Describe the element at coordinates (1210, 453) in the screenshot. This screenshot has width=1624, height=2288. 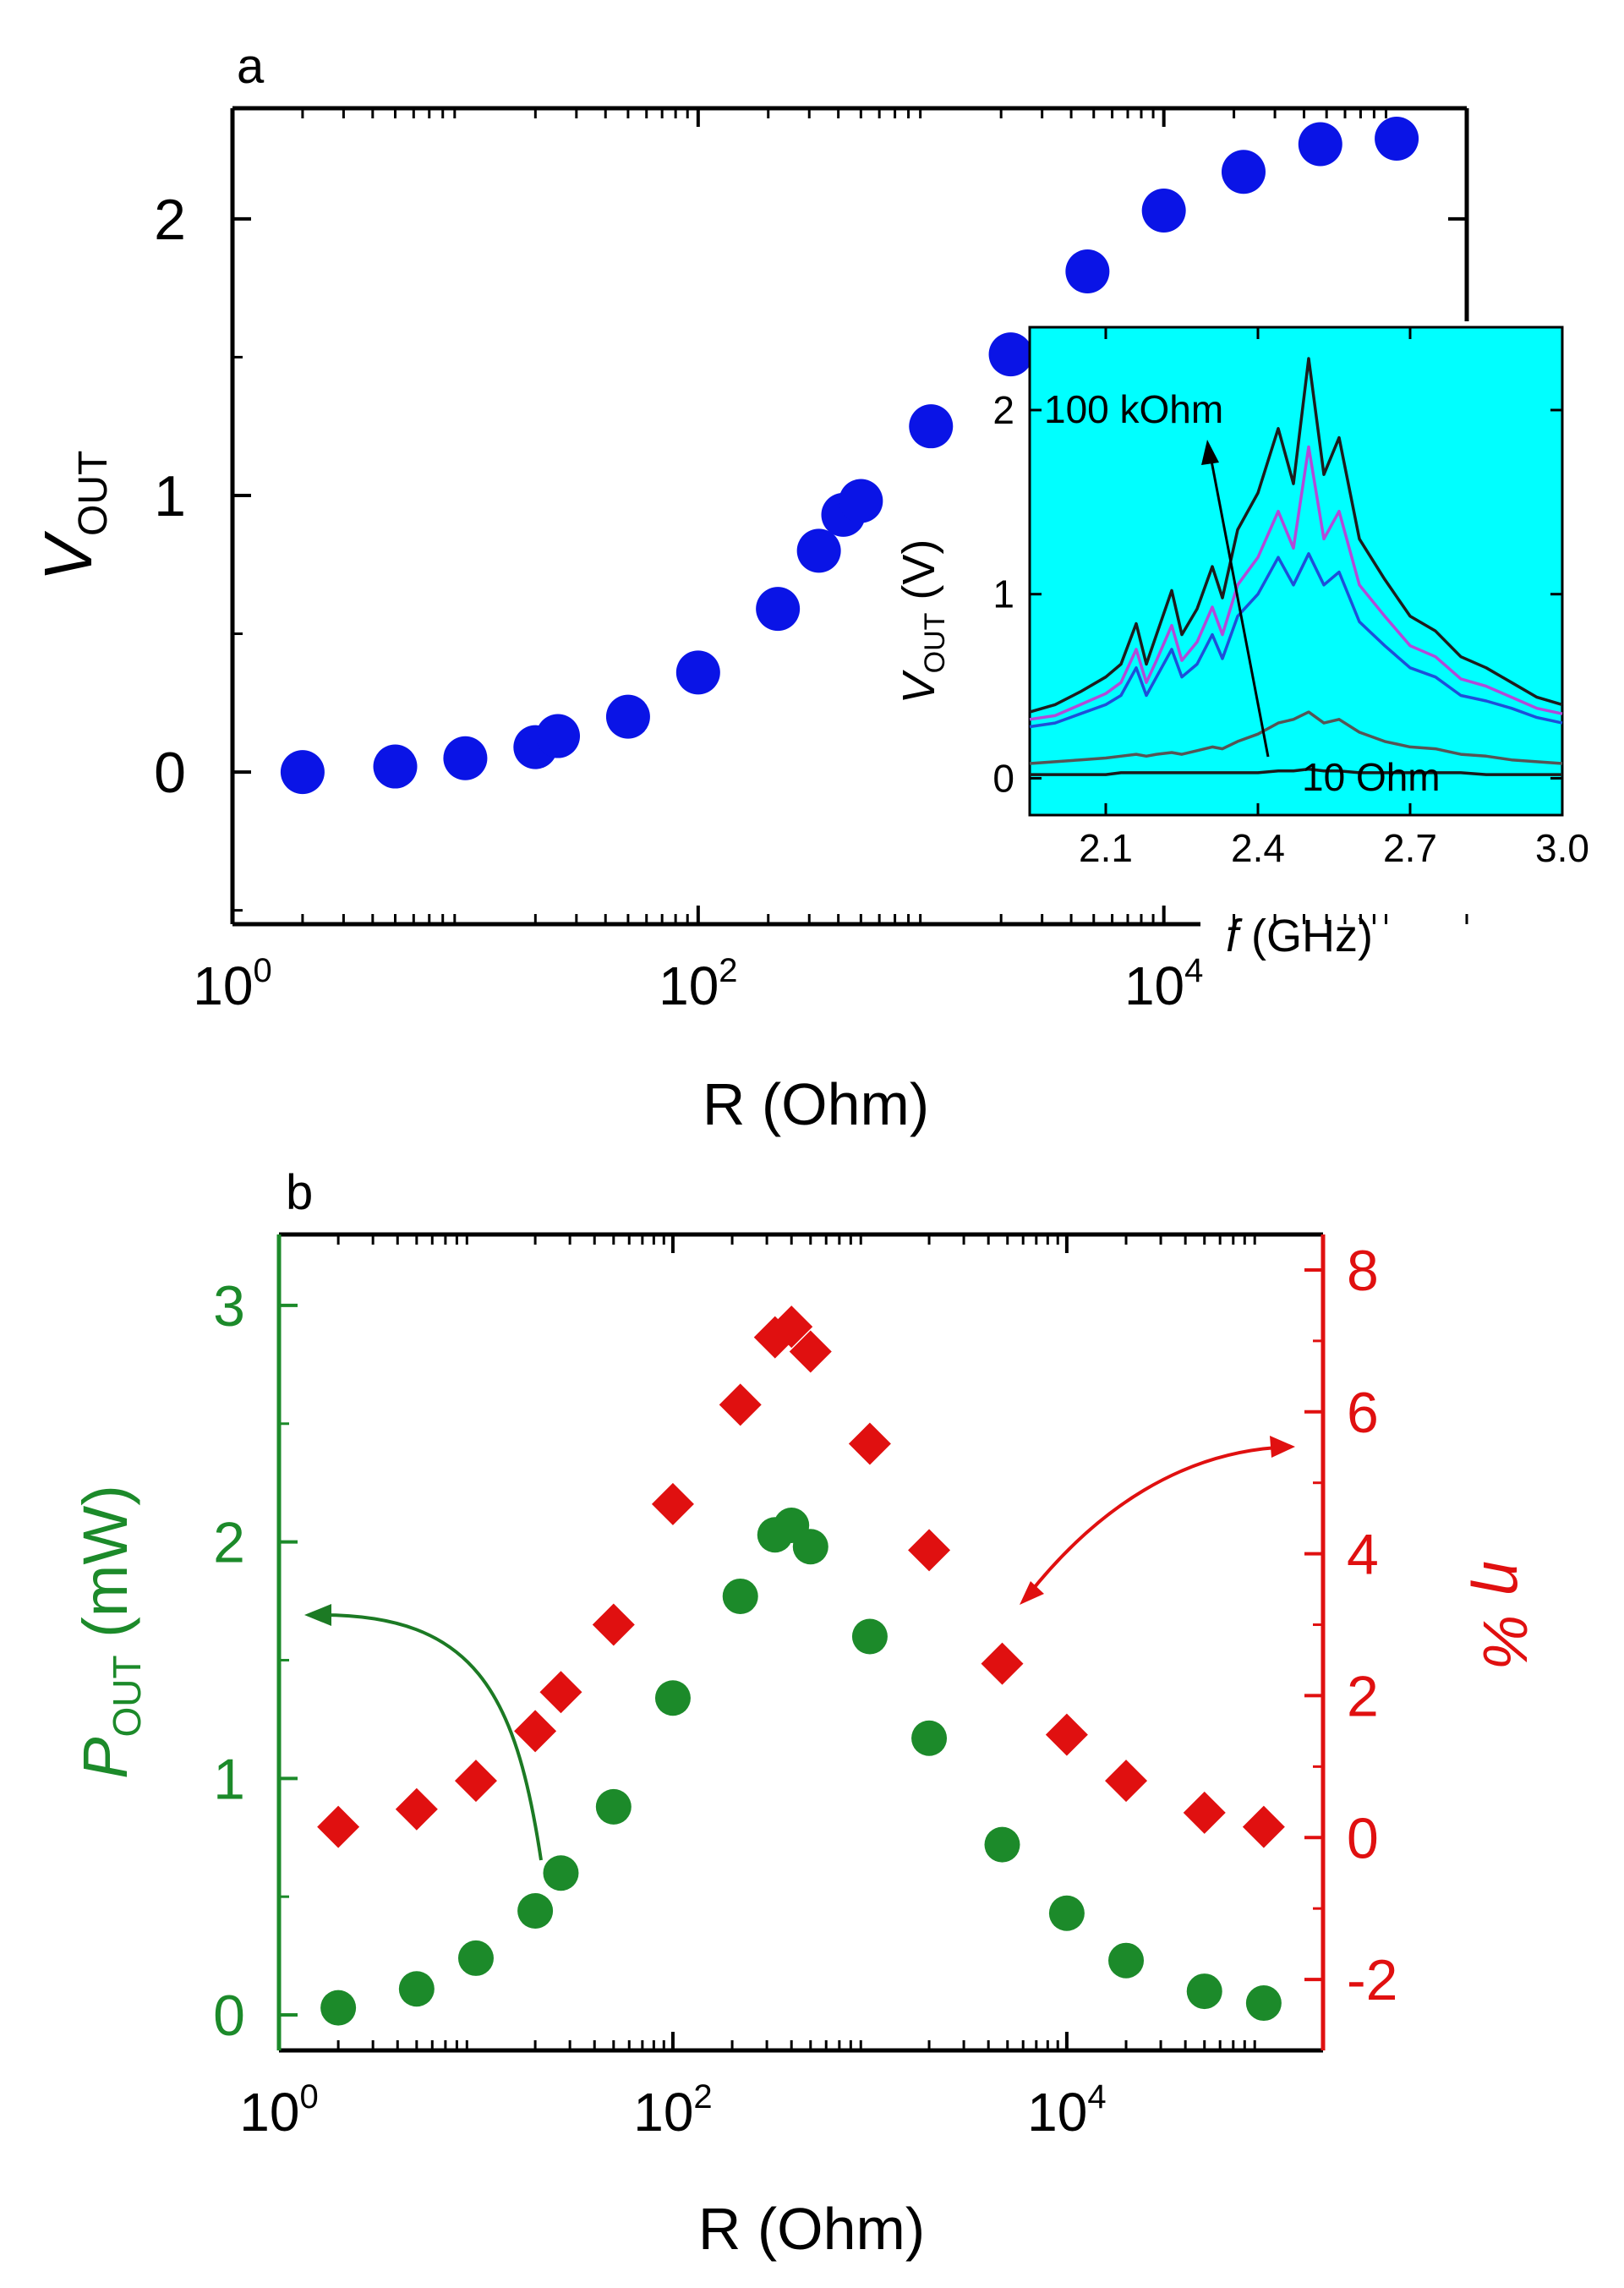
I see `inset-trend-arrow-head` at that location.